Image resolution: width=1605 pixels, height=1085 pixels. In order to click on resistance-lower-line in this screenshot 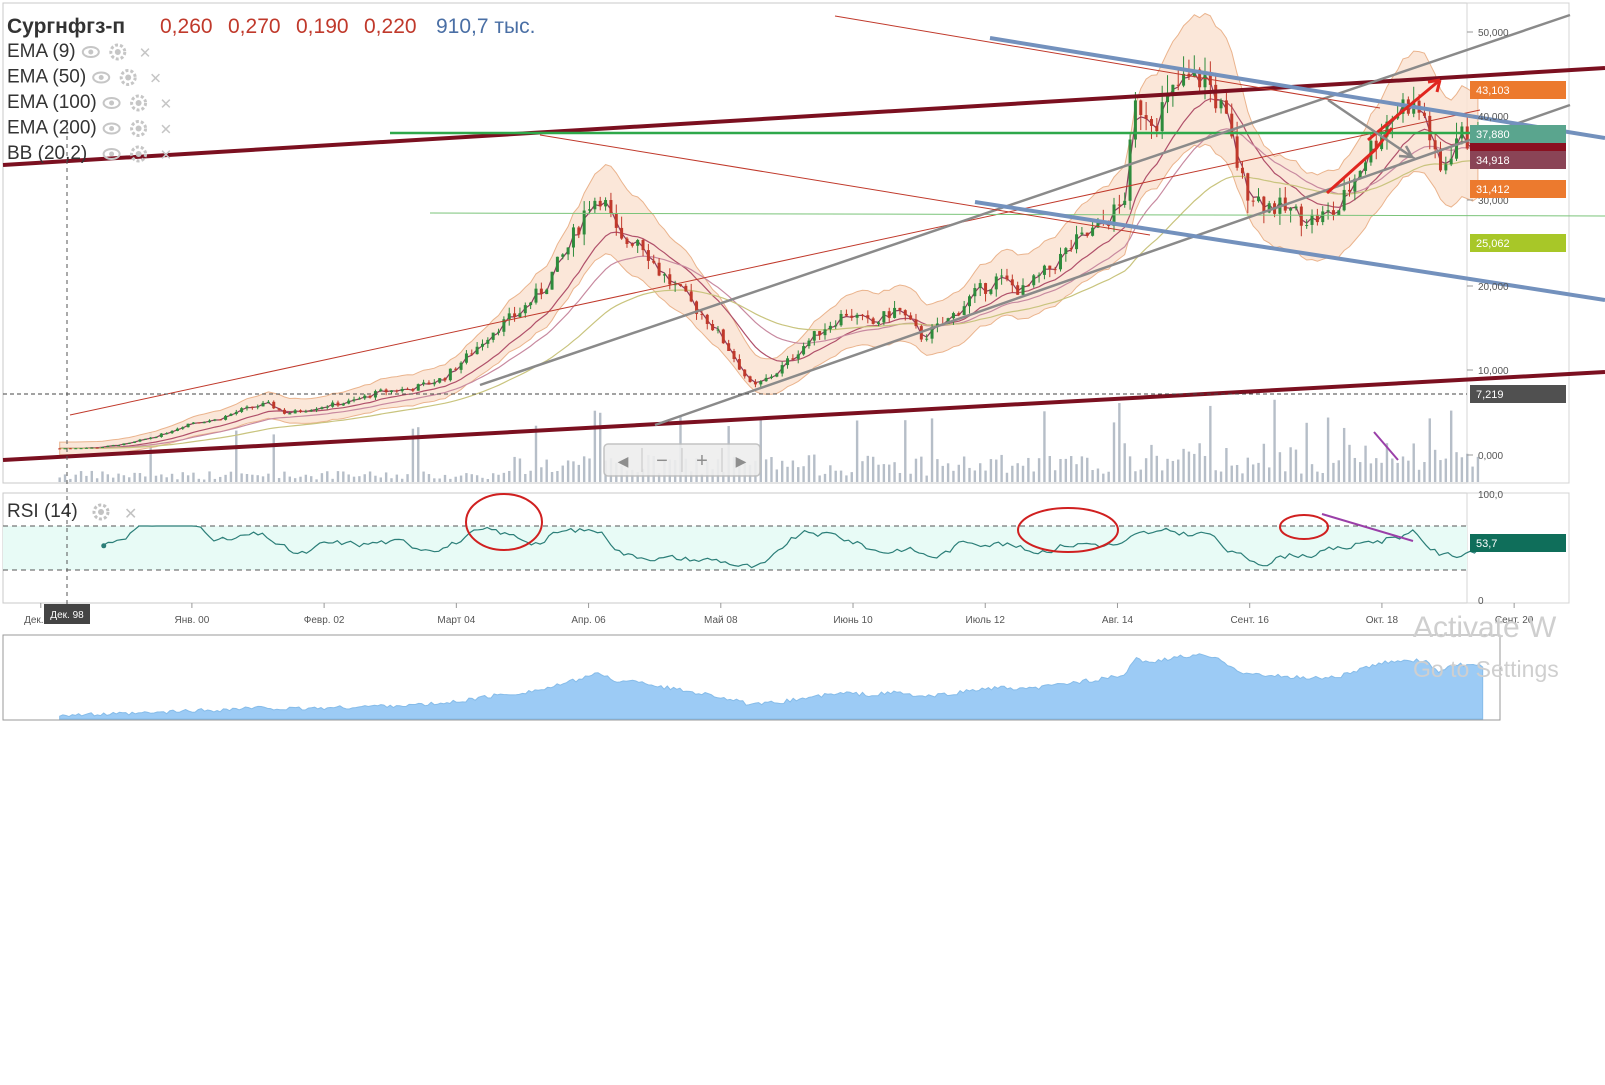, I will do `click(803, 416)`.